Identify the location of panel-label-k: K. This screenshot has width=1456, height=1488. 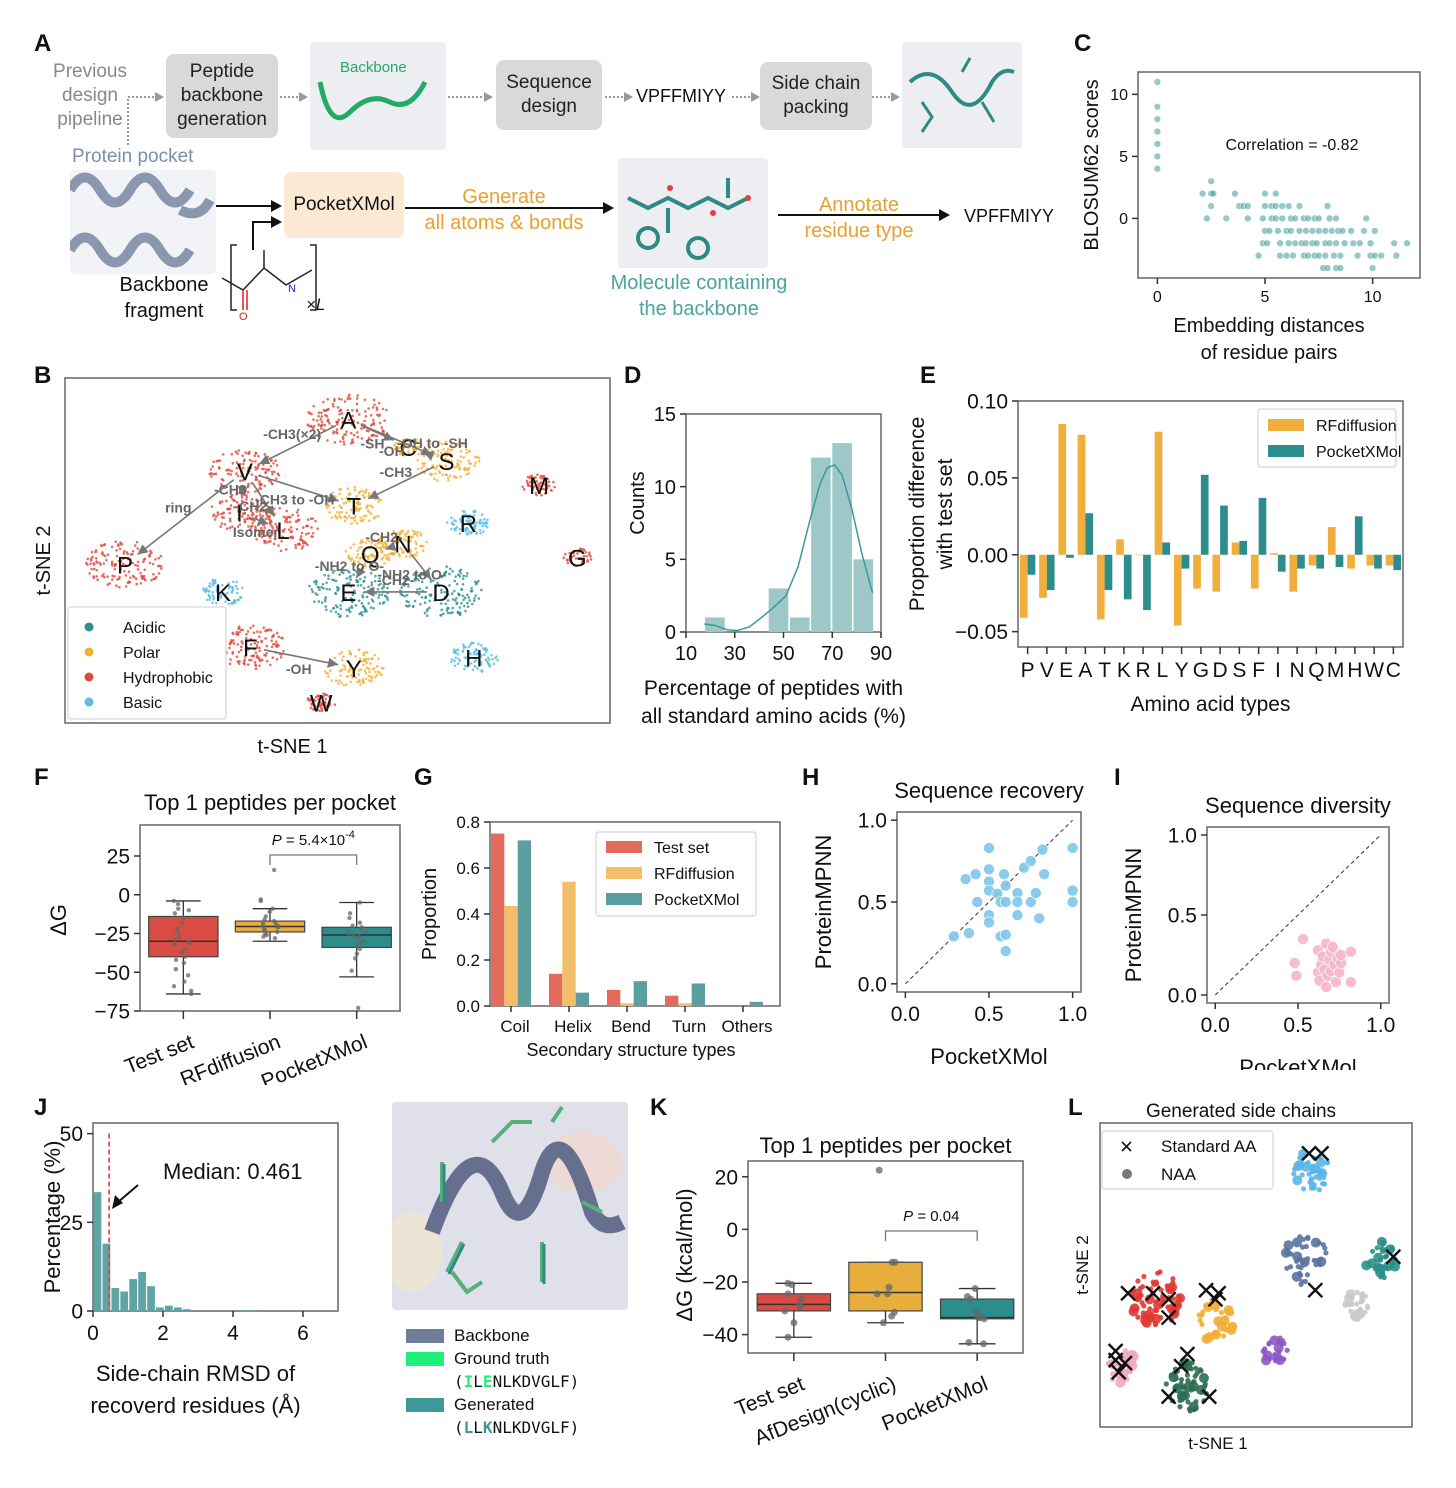
(659, 1107).